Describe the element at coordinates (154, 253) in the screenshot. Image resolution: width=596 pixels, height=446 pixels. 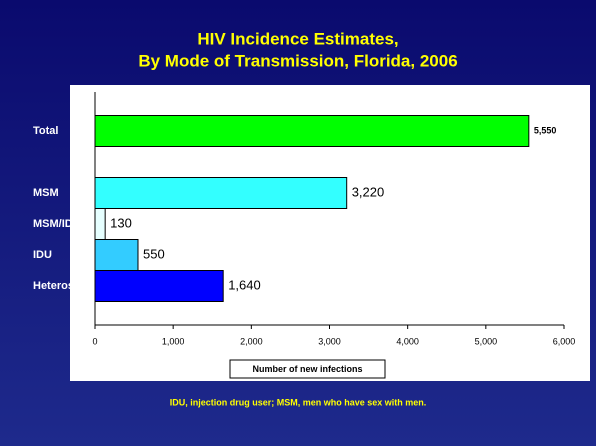
I see `value-label: 550` at that location.